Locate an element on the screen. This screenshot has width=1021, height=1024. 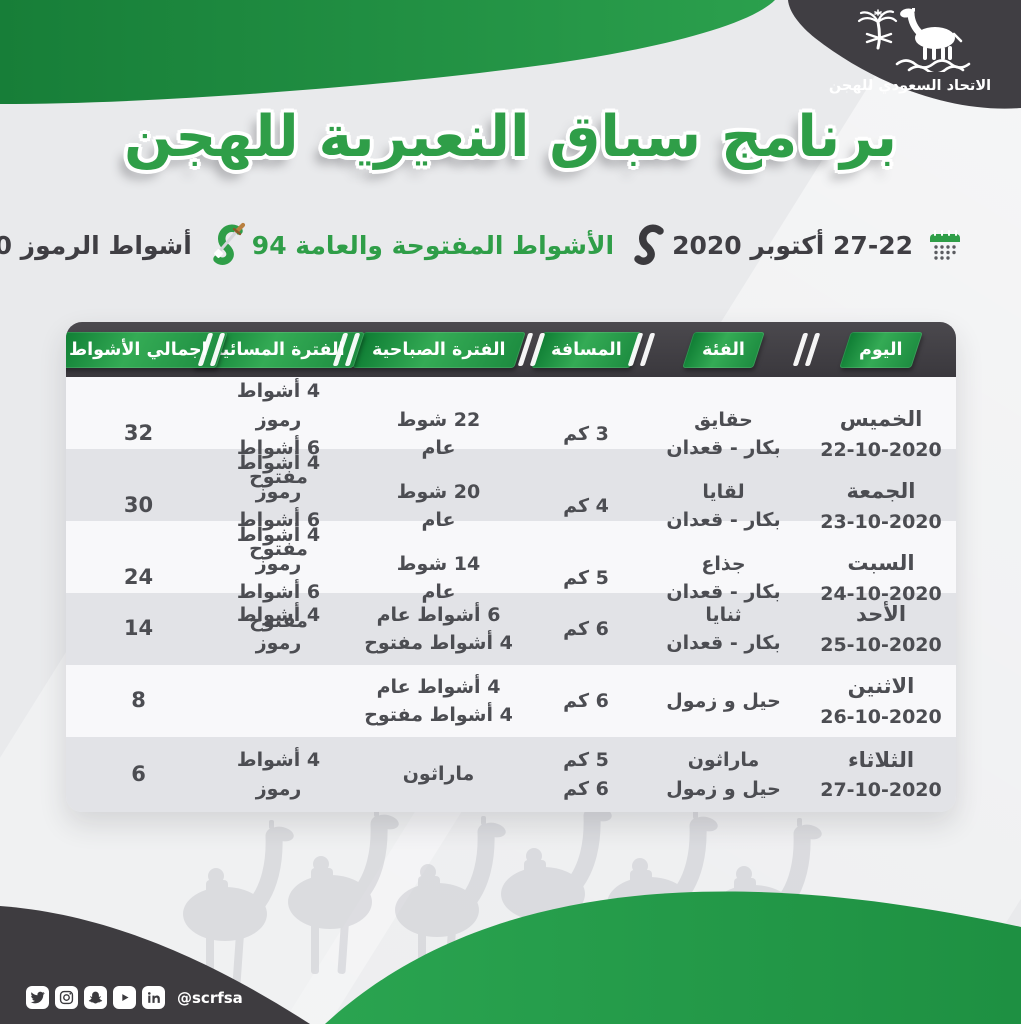
cell-day: الثلاثاء 27-10-2020 is located at coordinates (881, 774).